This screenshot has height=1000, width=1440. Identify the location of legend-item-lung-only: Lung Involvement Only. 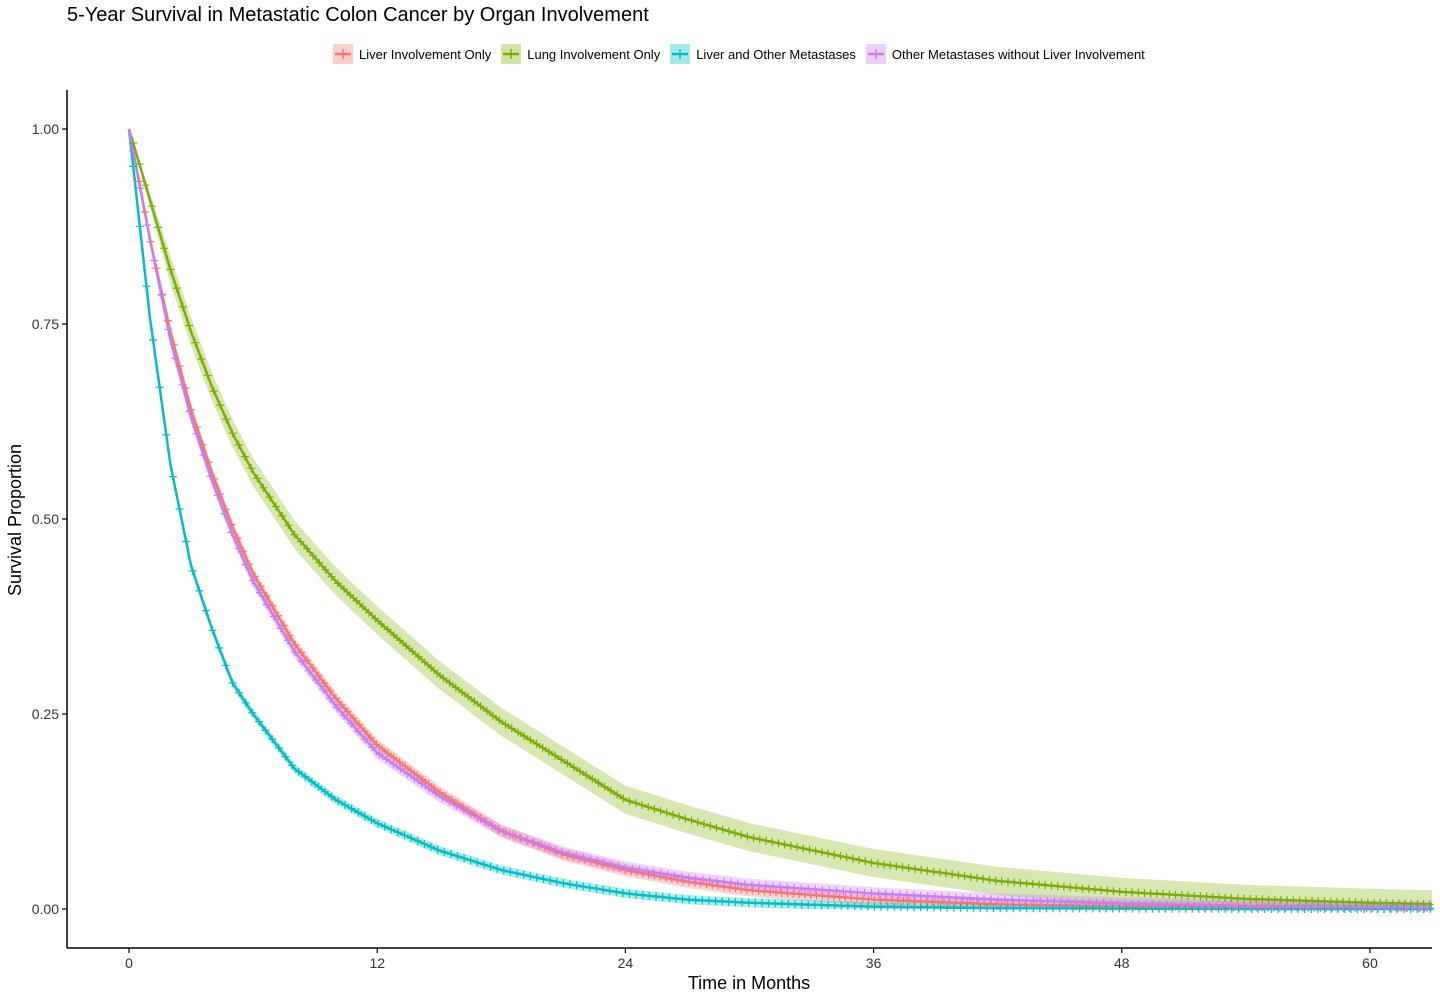
(580, 54).